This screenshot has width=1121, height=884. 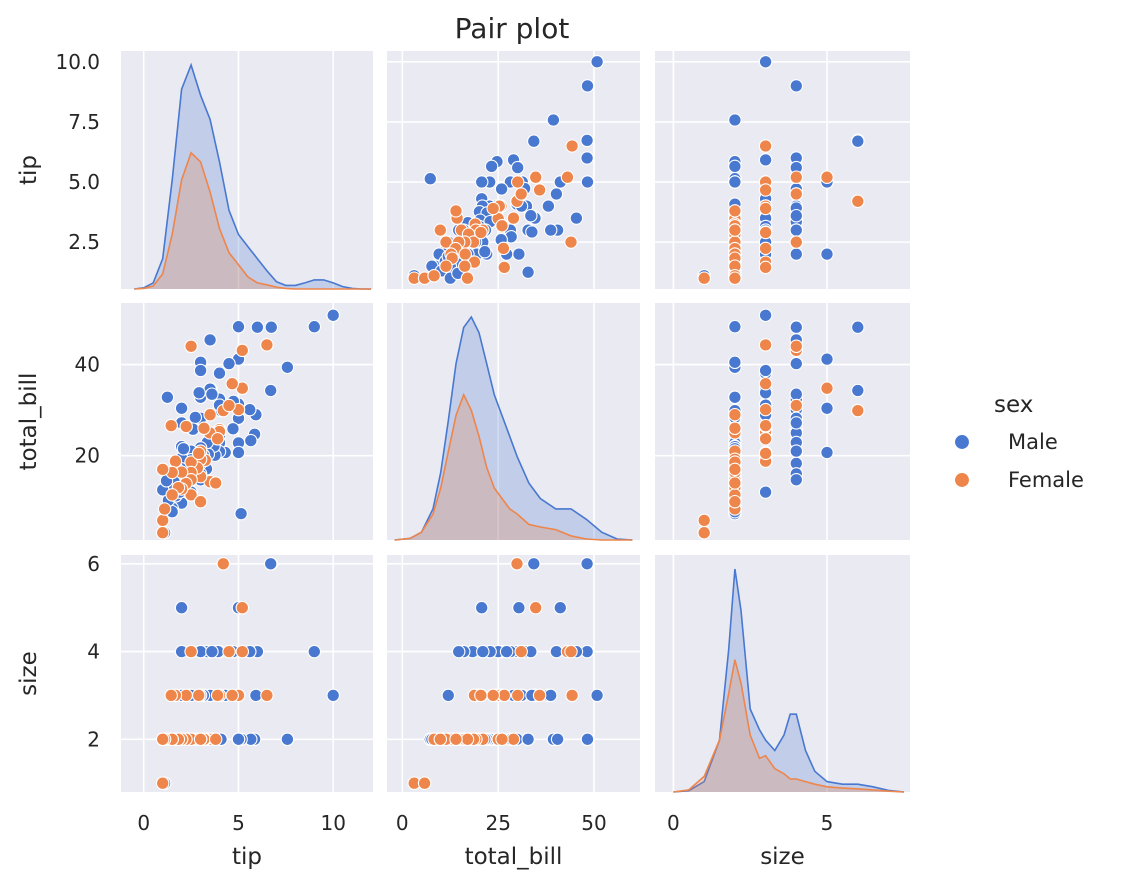 I want to click on y-tick-label: 40, so click(x=87, y=365).